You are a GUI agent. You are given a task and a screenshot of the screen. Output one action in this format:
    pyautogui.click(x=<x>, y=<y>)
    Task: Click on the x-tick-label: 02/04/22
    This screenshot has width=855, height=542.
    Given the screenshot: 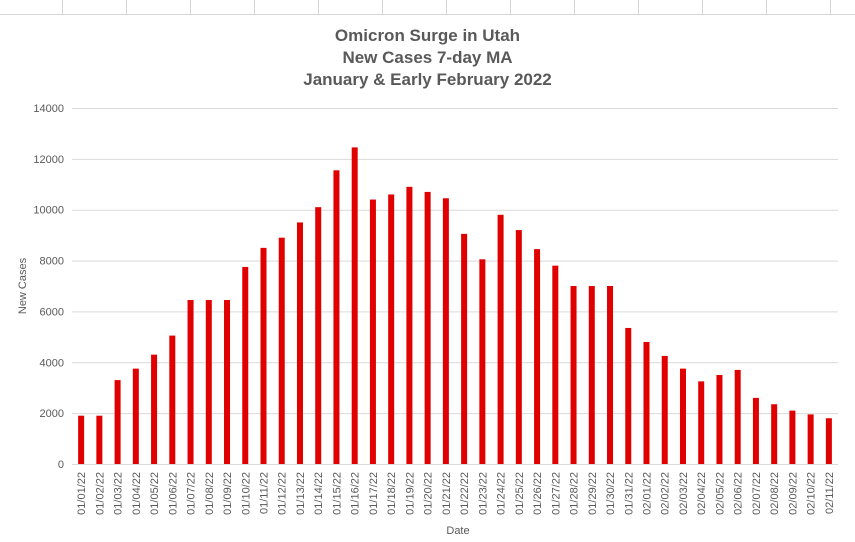 What is the action you would take?
    pyautogui.click(x=702, y=493)
    